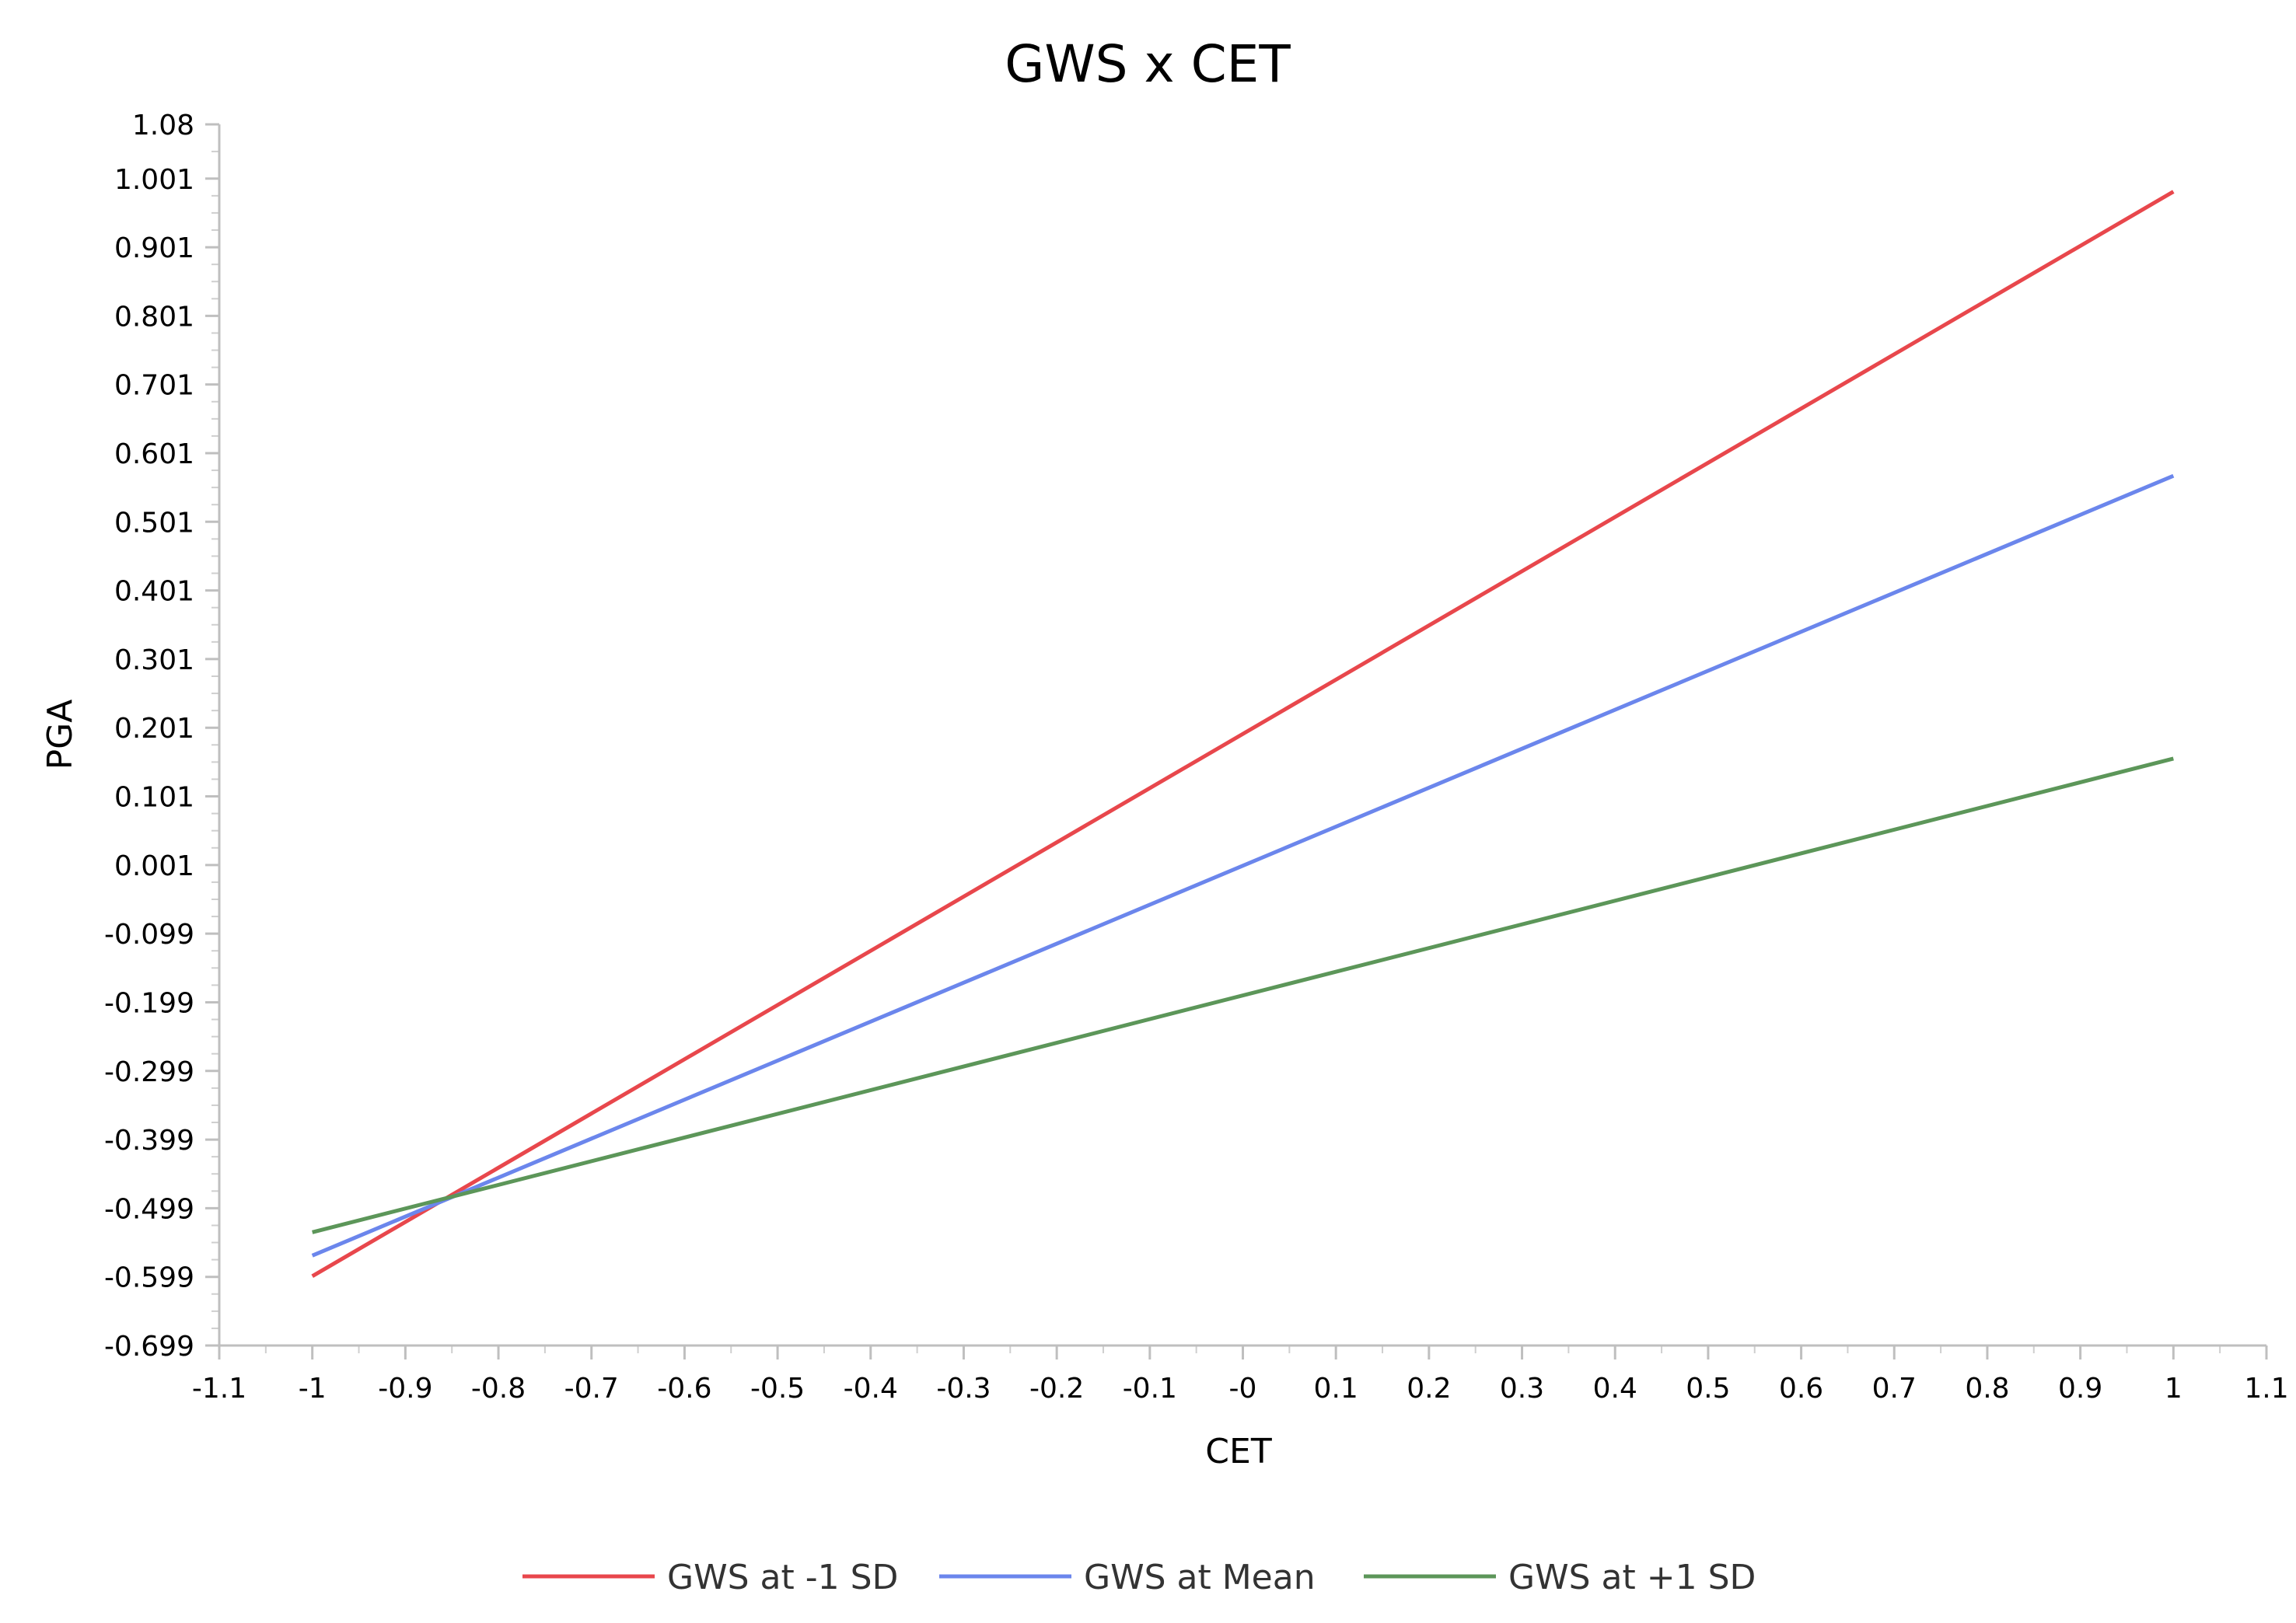 The height and width of the screenshot is (1623, 2296). Describe the element at coordinates (60, 735) in the screenshot. I see `y-axis-label: PGA` at that location.